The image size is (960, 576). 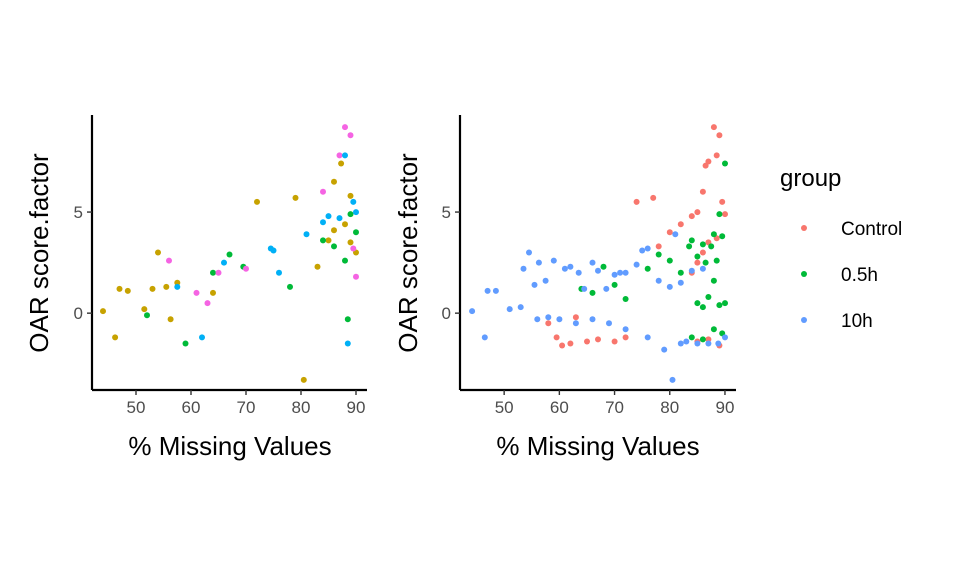 I want to click on y-tick-label: 0, so click(x=446, y=313).